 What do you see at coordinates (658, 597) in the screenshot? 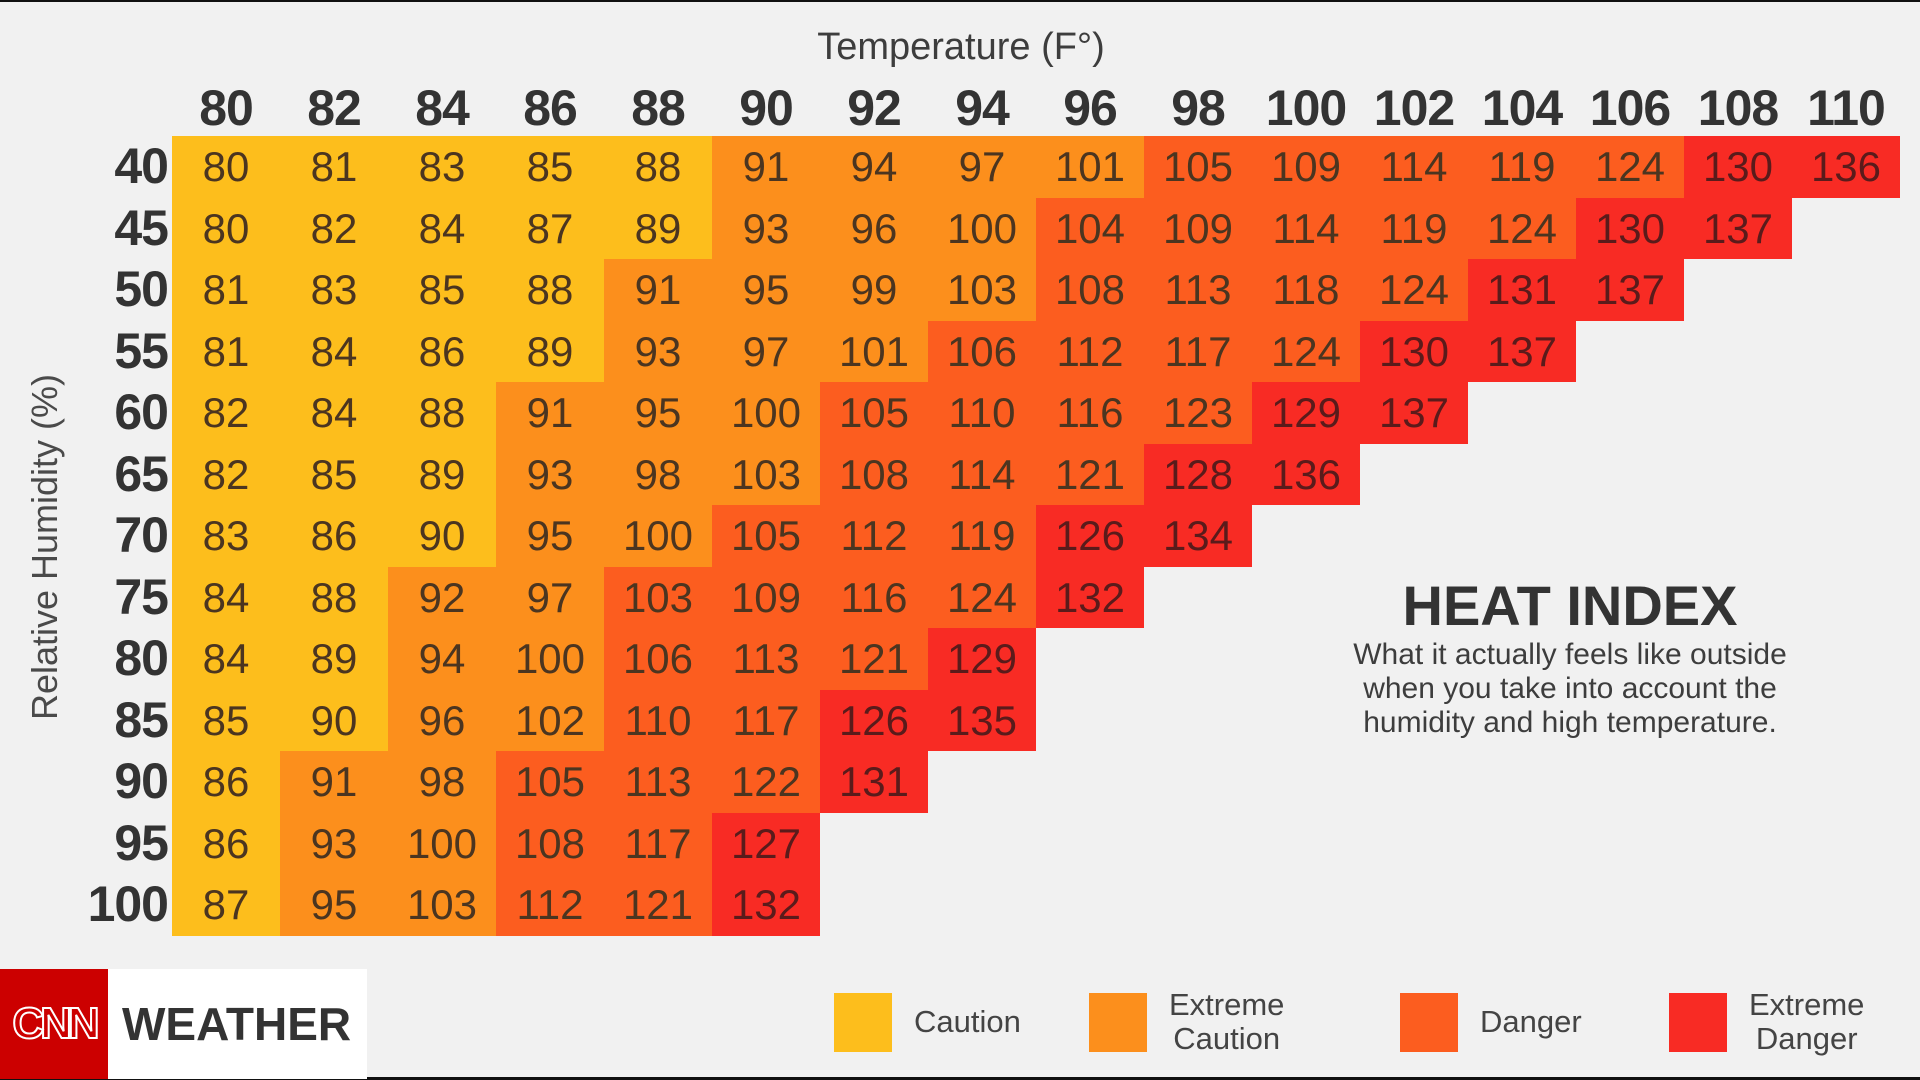
I see `heat-index-cell: 103` at bounding box center [658, 597].